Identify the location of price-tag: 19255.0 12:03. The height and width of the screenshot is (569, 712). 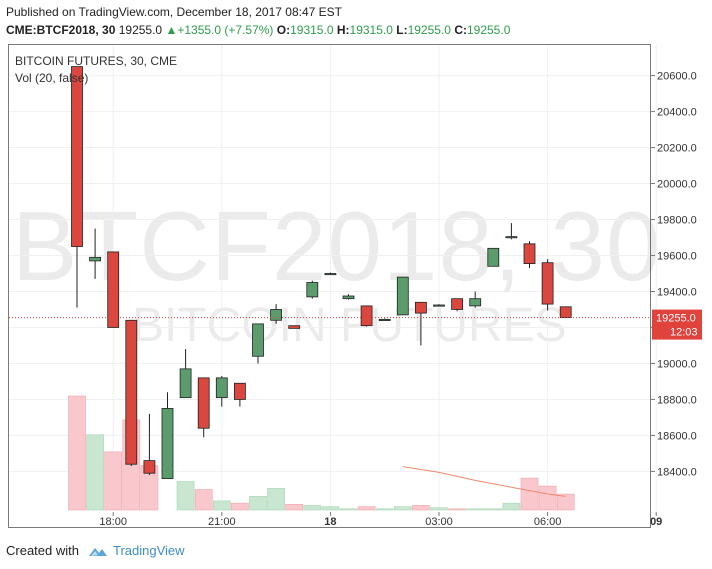
(677, 324).